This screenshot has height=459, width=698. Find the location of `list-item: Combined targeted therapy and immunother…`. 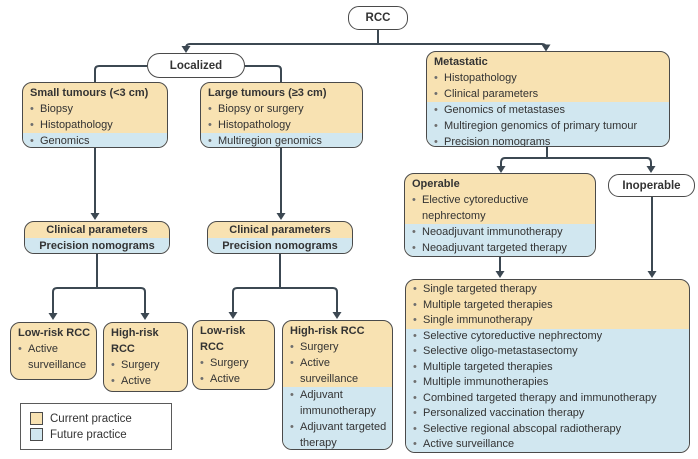

list-item: Combined targeted therapy and immunother… is located at coordinates (547, 398).